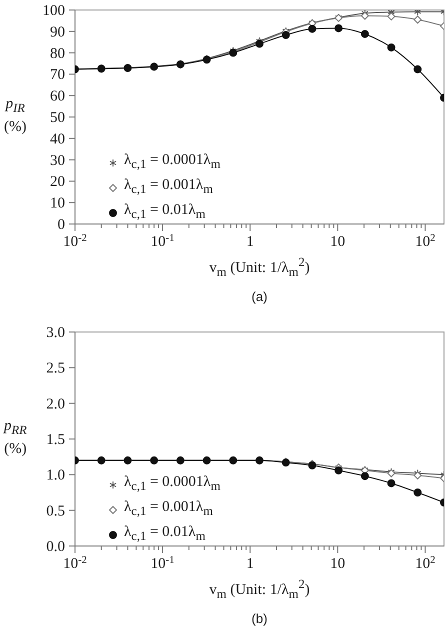 The height and width of the screenshot is (643, 448). I want to click on y-axis-title: p$_{RR}$ (%), so click(15, 438).